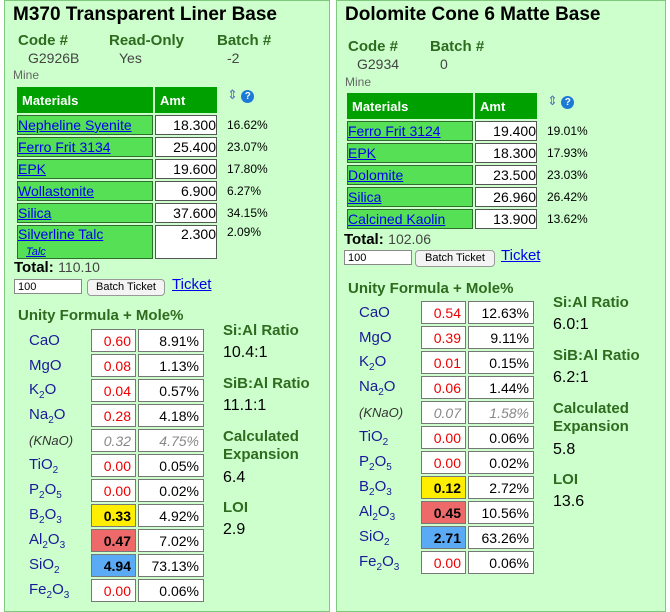 The height and width of the screenshot is (612, 670). Describe the element at coordinates (446, 412) in the screenshot. I see `oxide-row: (KNaO) 0.07 1.58%` at that location.